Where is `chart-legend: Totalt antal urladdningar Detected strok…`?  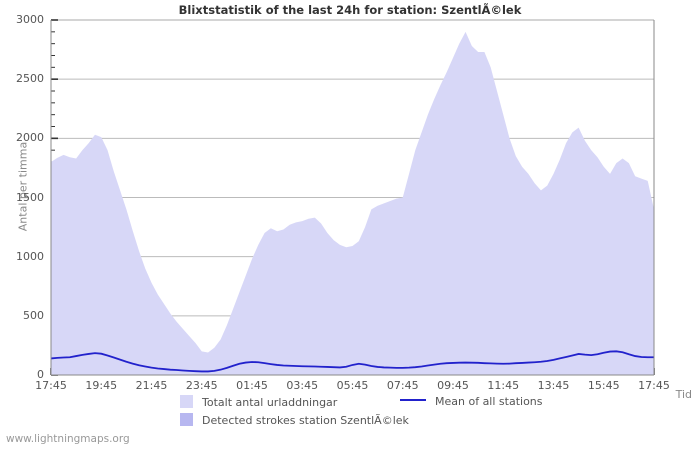 chart-legend: Totalt antal urladdningar Detected strok… is located at coordinates (350, 411).